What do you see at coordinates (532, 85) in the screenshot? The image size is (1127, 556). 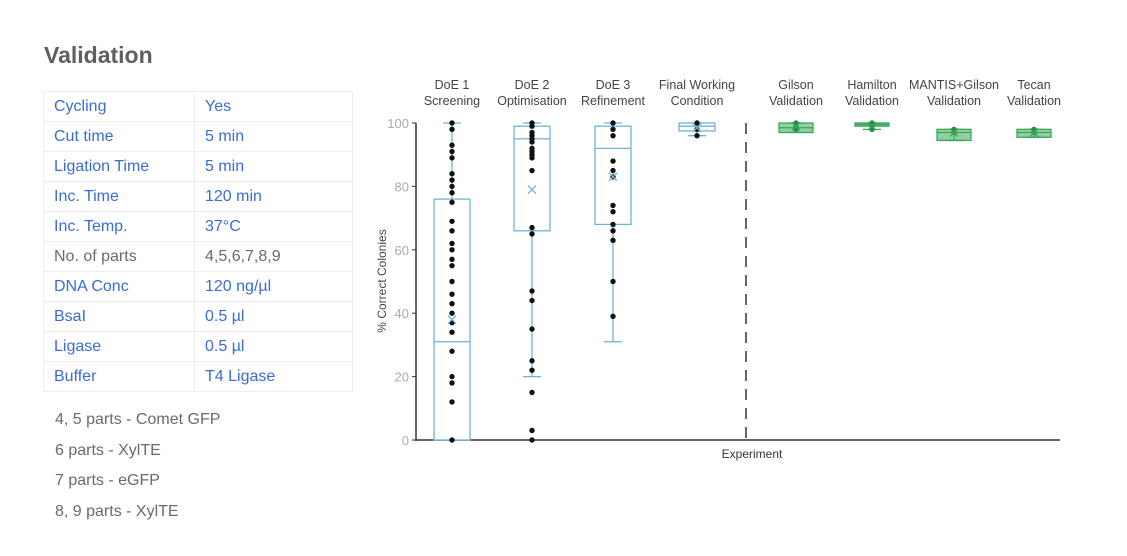 I see `category-label: DoE 2` at bounding box center [532, 85].